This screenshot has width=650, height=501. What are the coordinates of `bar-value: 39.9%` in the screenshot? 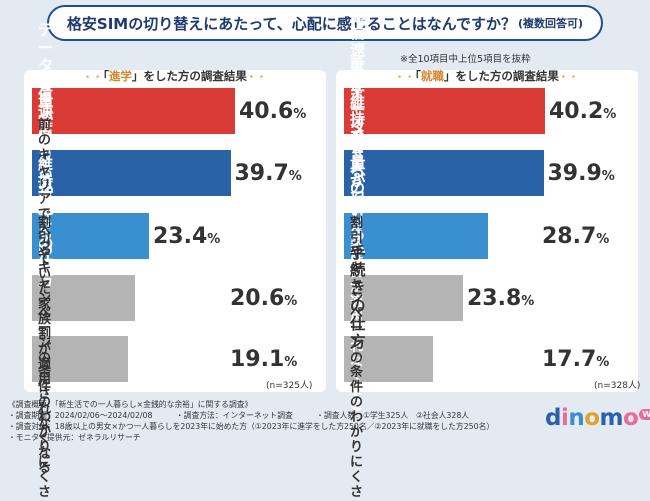 It's located at (581, 173).